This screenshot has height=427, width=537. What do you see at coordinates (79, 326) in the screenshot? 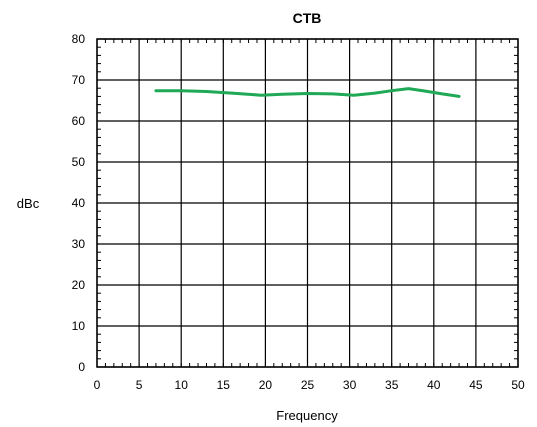
I see `y-tick-label: 10` at bounding box center [79, 326].